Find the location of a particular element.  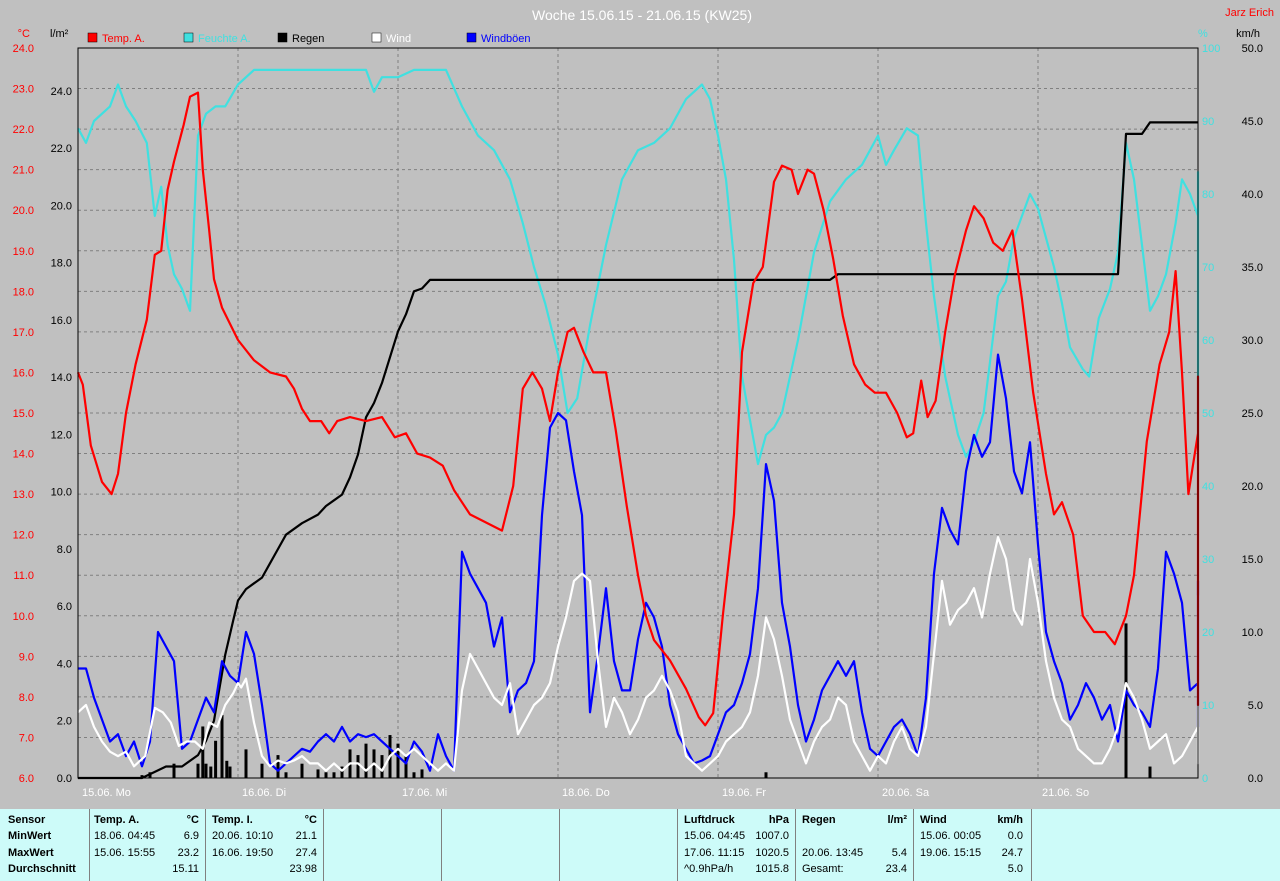

legend-label: Regen is located at coordinates (308, 39).